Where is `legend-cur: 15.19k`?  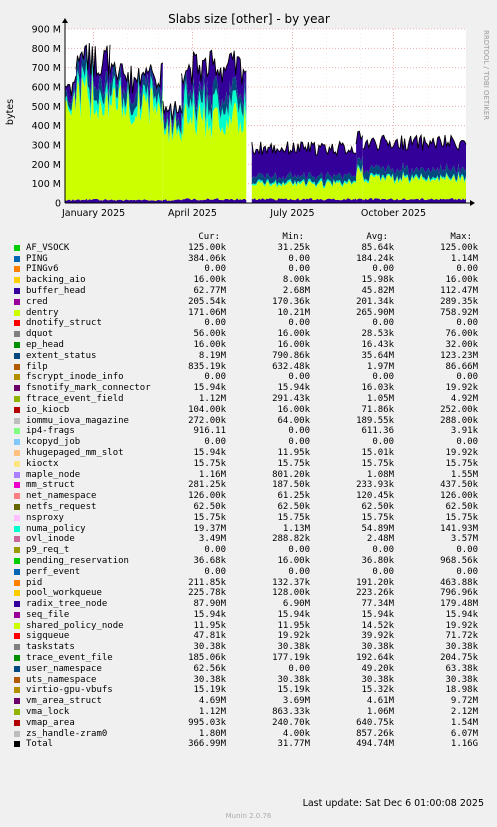 legend-cur: 15.19k is located at coordinates (209, 690).